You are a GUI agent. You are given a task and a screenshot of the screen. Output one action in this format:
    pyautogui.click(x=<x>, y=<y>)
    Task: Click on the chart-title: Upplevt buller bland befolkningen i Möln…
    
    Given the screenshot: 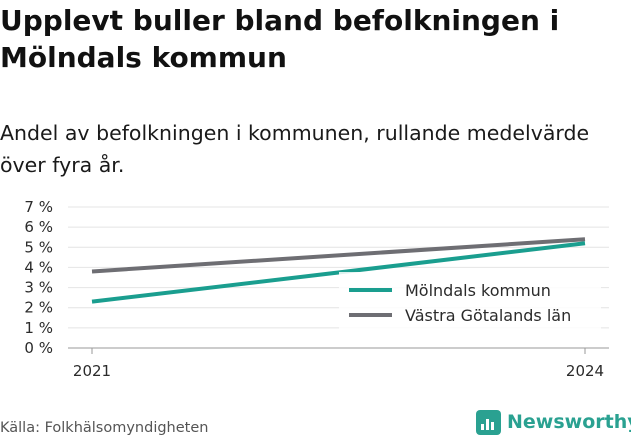 What is the action you would take?
    pyautogui.click(x=280, y=39)
    